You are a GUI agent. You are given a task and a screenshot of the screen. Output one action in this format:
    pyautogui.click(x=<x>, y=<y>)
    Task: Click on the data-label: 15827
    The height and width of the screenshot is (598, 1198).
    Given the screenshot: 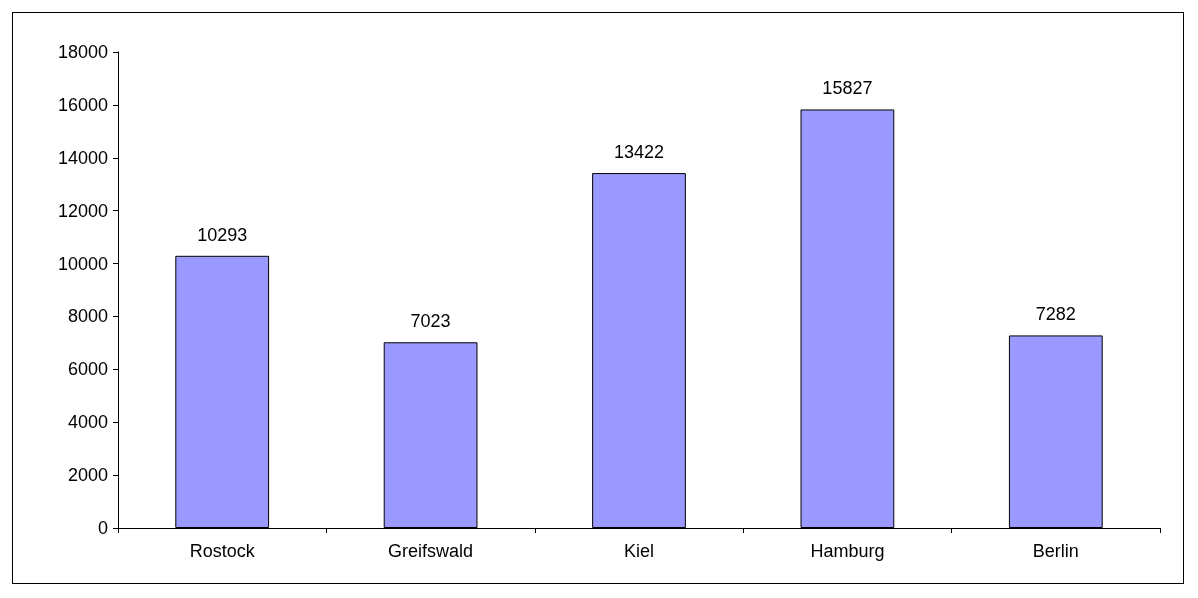 What is the action you would take?
    pyautogui.click(x=847, y=88)
    